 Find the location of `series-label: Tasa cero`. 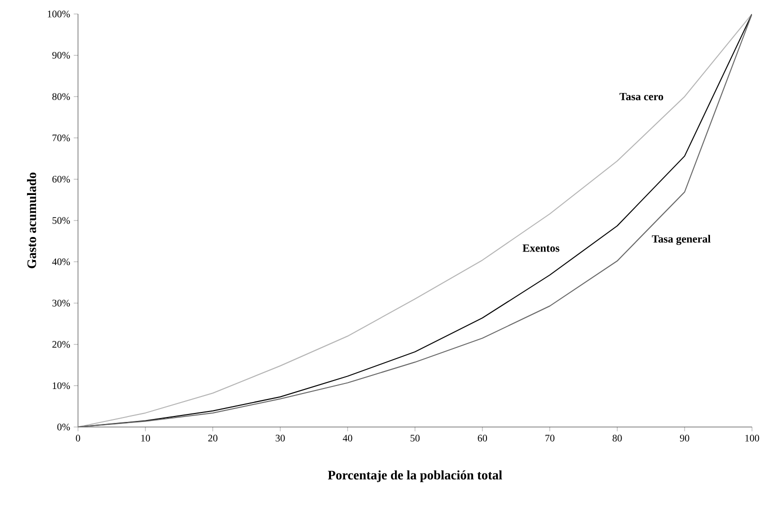

series-label: Tasa cero is located at coordinates (642, 96).